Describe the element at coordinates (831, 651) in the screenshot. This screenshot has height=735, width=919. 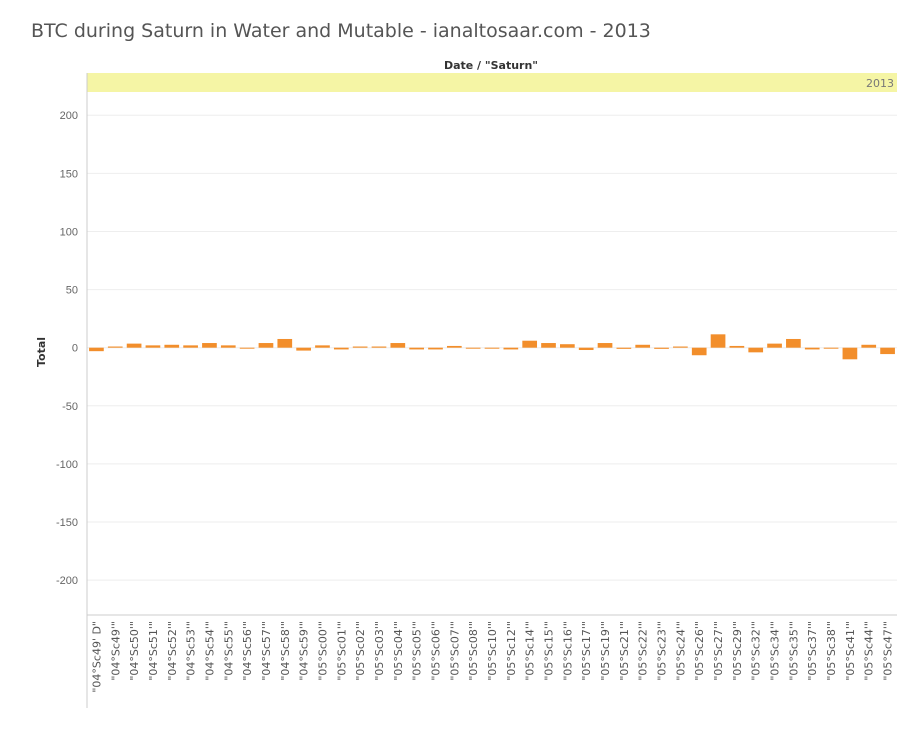
I see `x-tick-label: "05°Sc38'"` at that location.